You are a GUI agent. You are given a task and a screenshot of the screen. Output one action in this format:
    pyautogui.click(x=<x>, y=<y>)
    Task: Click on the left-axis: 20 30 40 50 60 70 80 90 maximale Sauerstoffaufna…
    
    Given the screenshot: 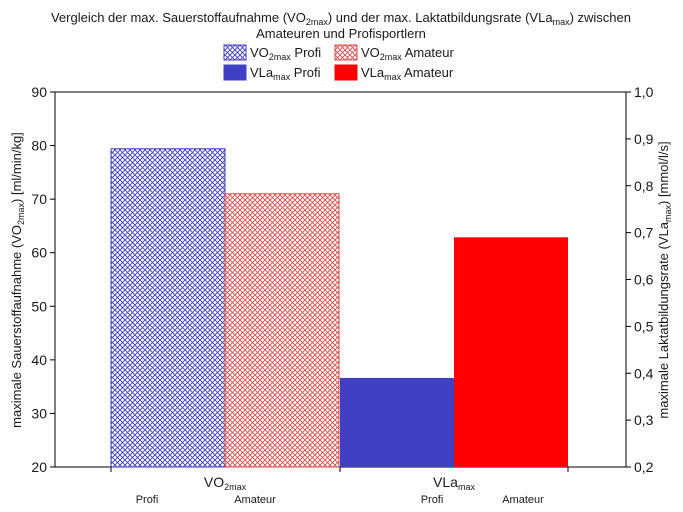 What is the action you would take?
    pyautogui.click(x=32, y=279)
    